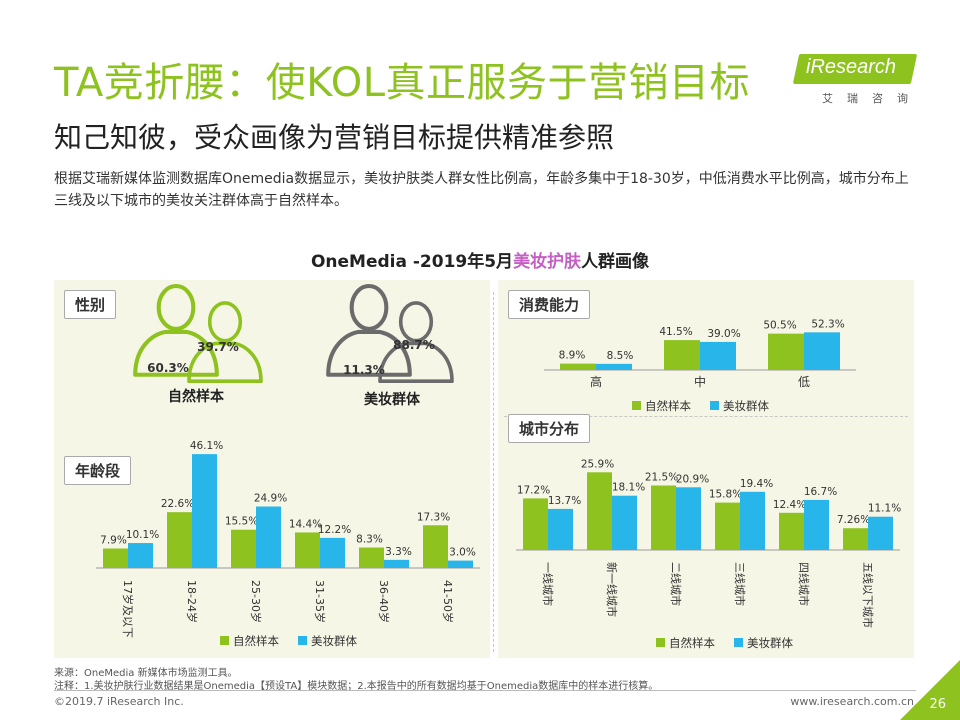 The height and width of the screenshot is (720, 960). What do you see at coordinates (485, 690) in the screenshot?
I see `footer-divider` at bounding box center [485, 690].